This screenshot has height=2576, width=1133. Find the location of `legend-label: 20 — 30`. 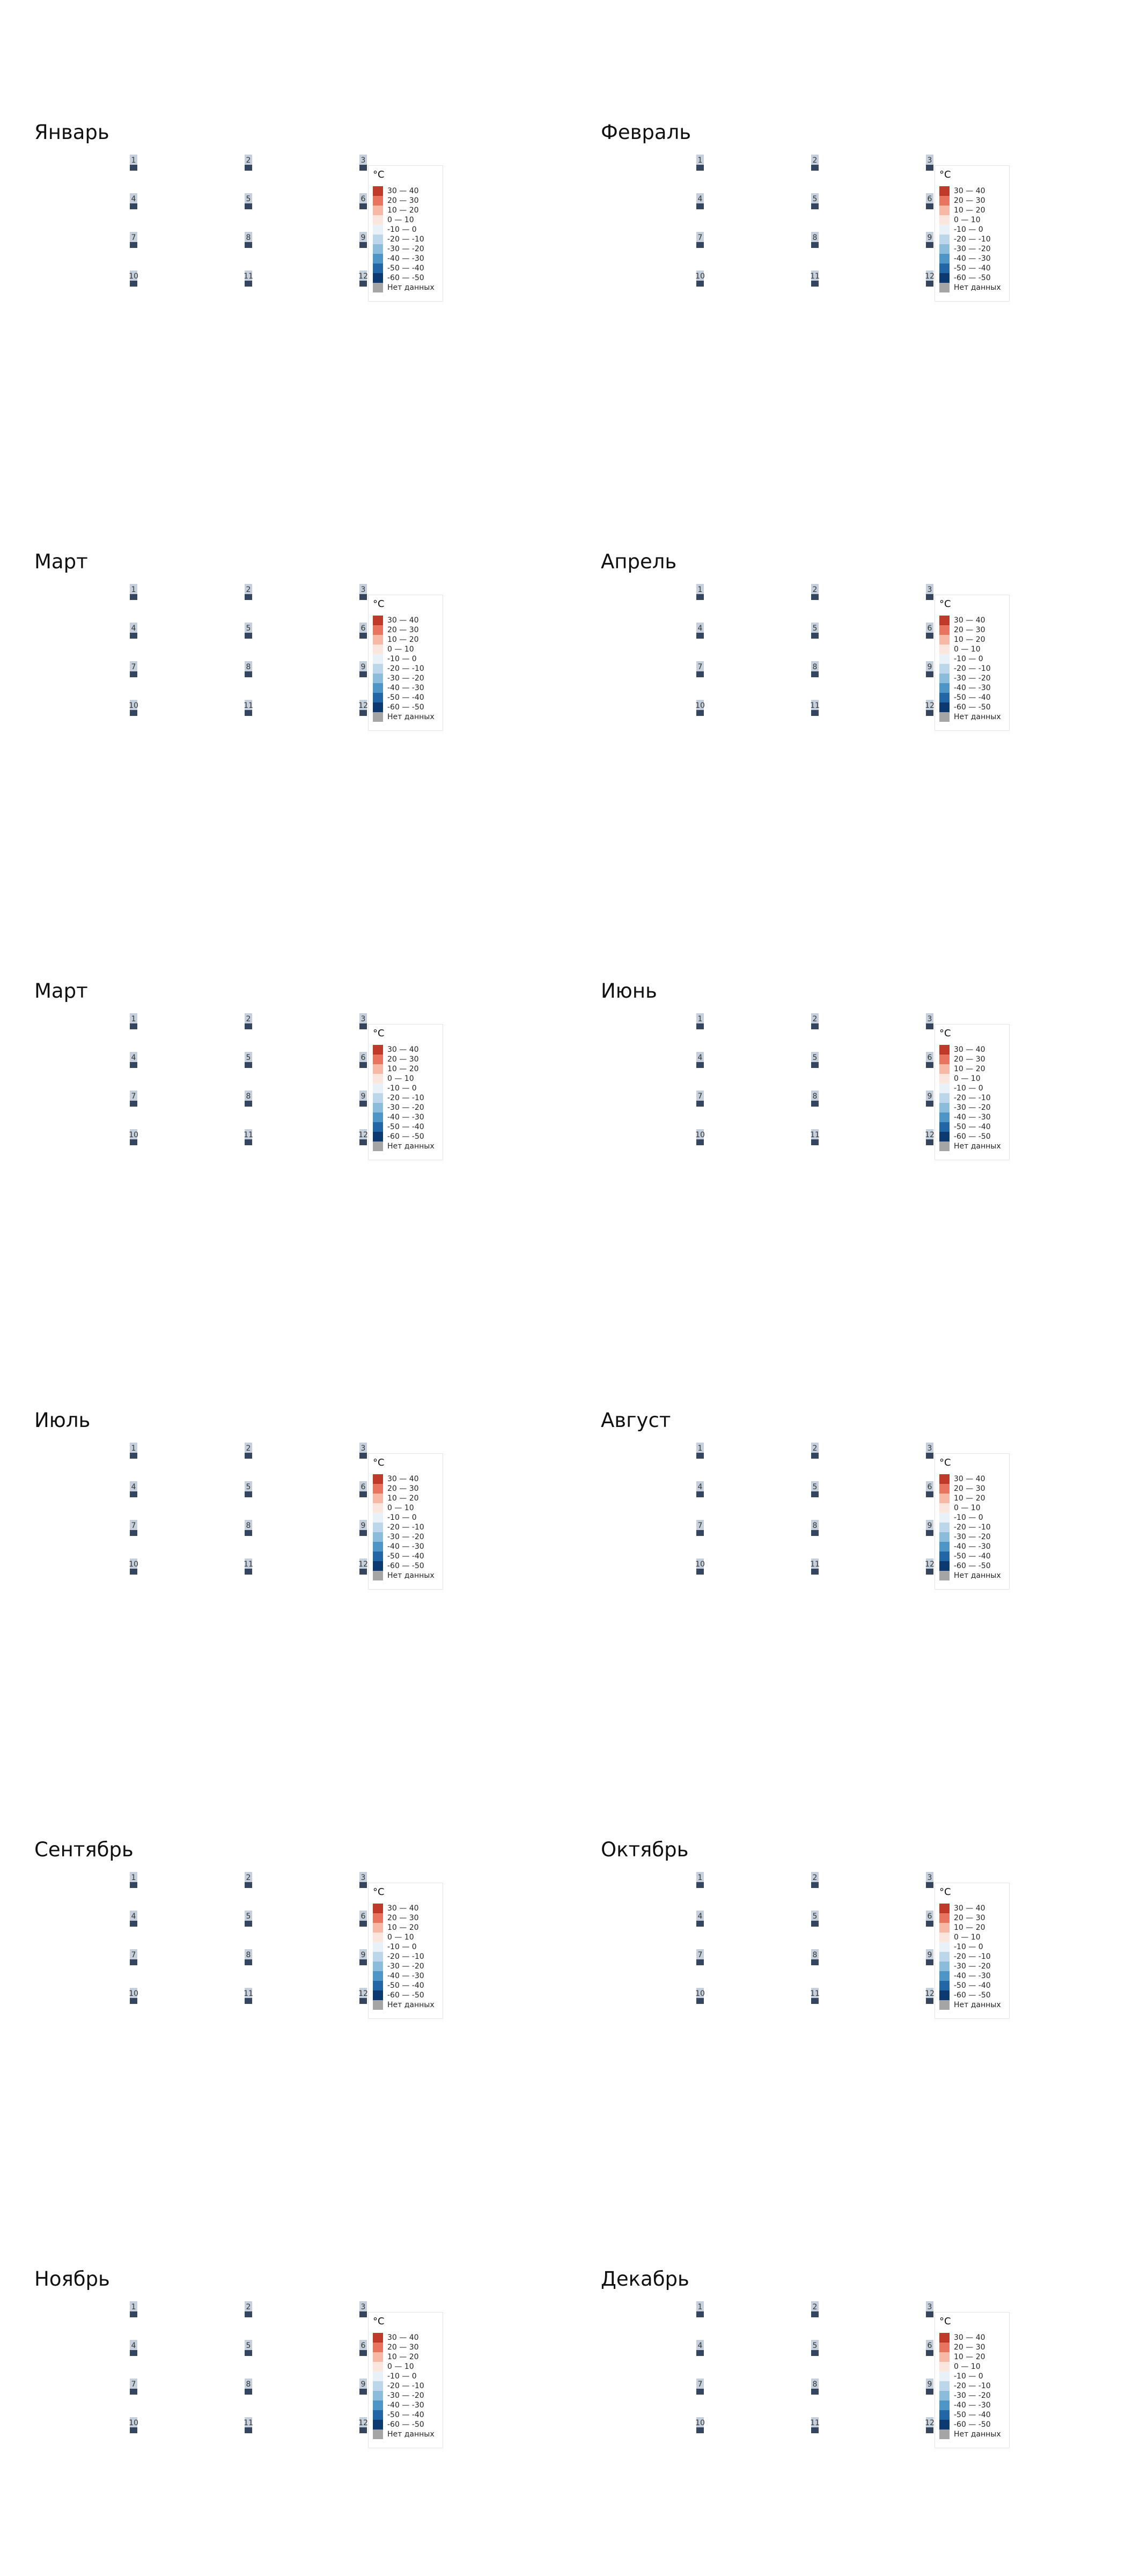

legend-label: 20 — 30 is located at coordinates (403, 1488).